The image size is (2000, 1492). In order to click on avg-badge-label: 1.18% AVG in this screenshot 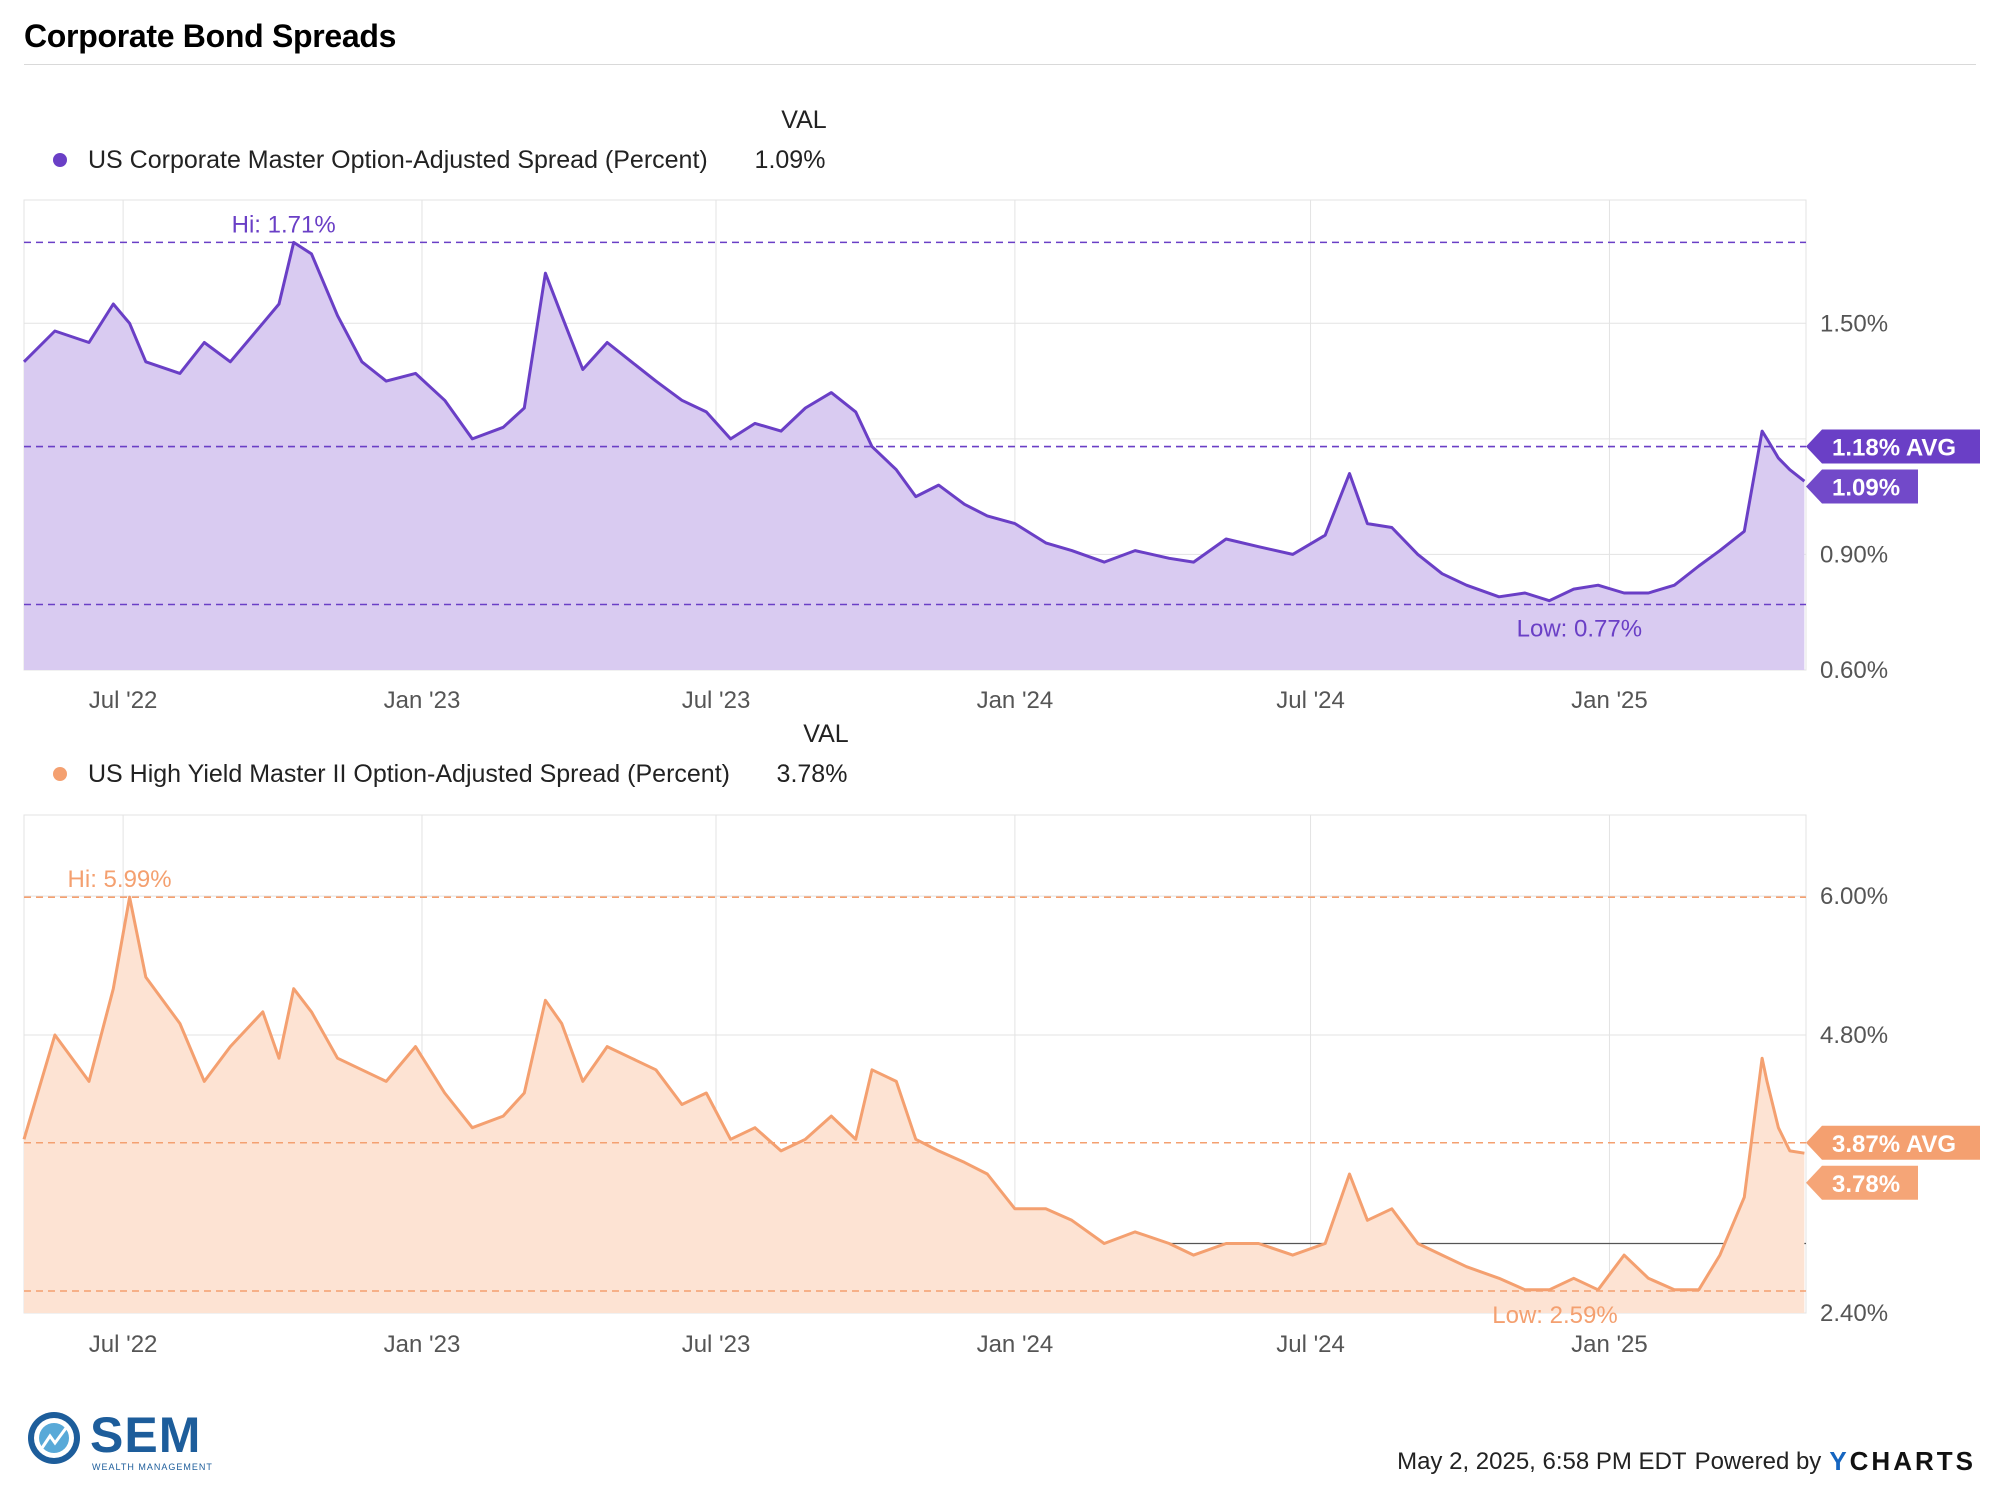, I will do `click(1894, 448)`.